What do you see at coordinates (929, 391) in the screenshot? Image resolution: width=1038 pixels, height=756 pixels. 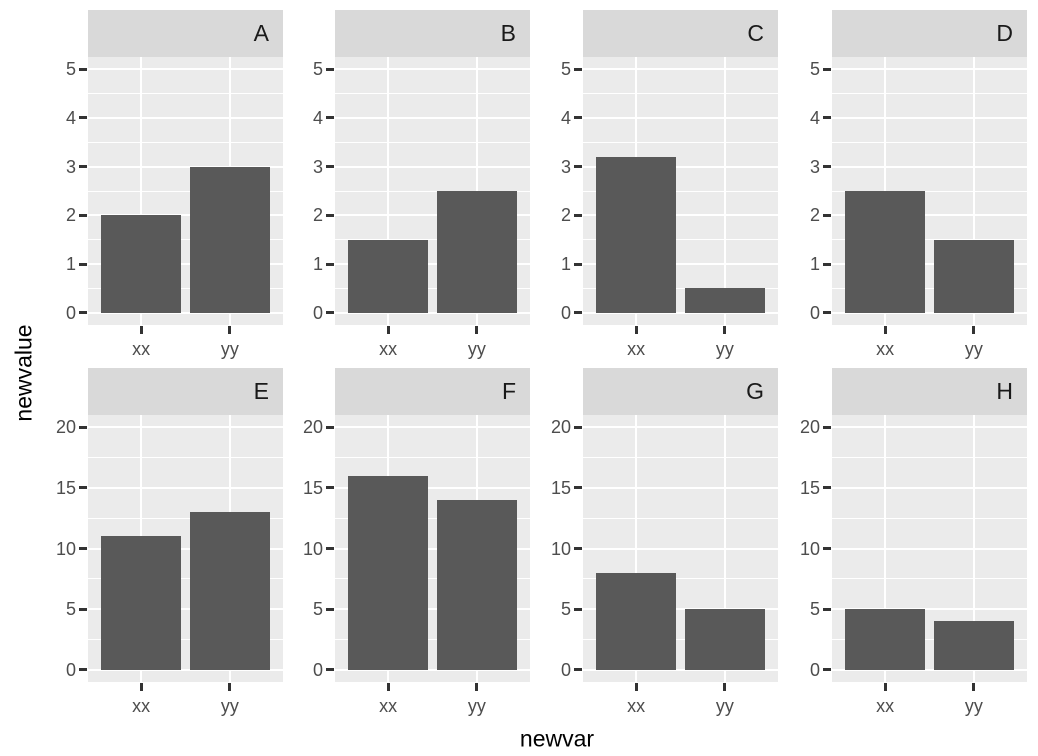 I see `facet-strip: H` at bounding box center [929, 391].